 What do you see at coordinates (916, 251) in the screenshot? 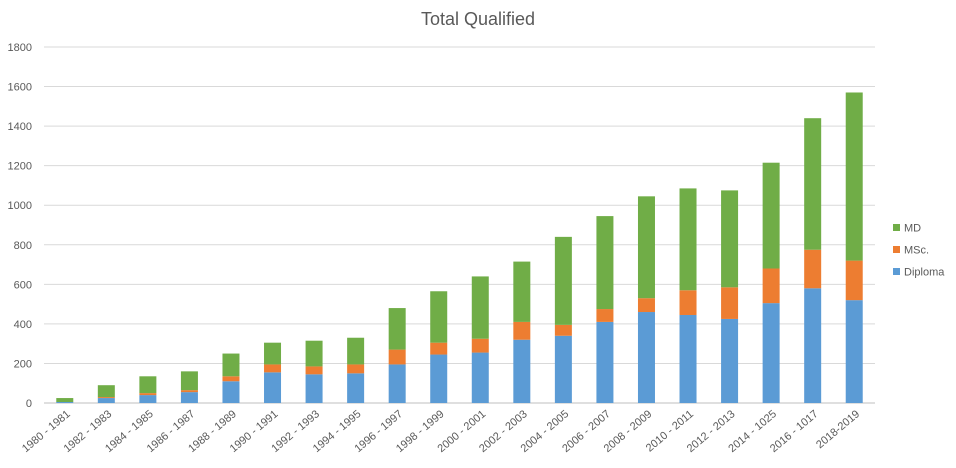
I see `legend-label: MSc.` at bounding box center [916, 251].